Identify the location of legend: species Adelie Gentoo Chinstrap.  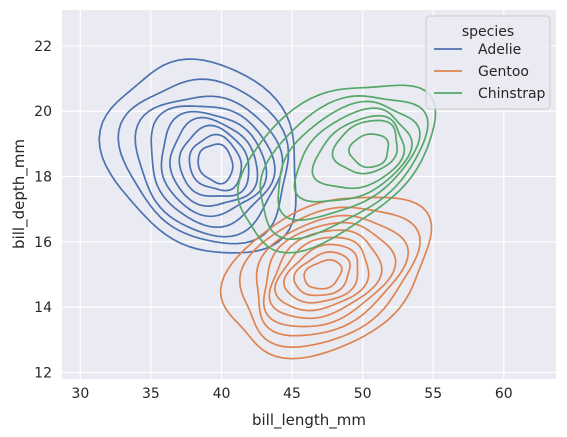
(488, 62).